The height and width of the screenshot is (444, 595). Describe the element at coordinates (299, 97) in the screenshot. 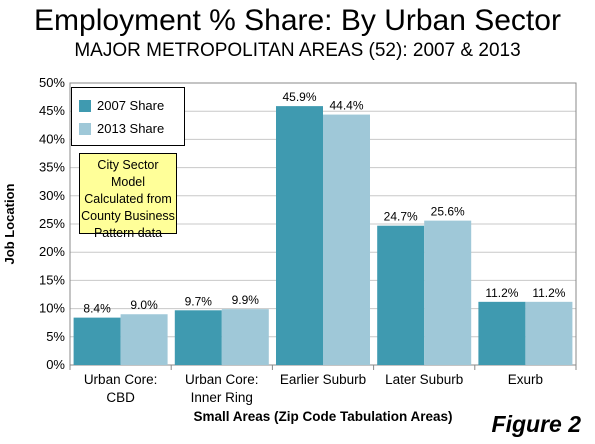

I see `data-label: 45.9%` at that location.